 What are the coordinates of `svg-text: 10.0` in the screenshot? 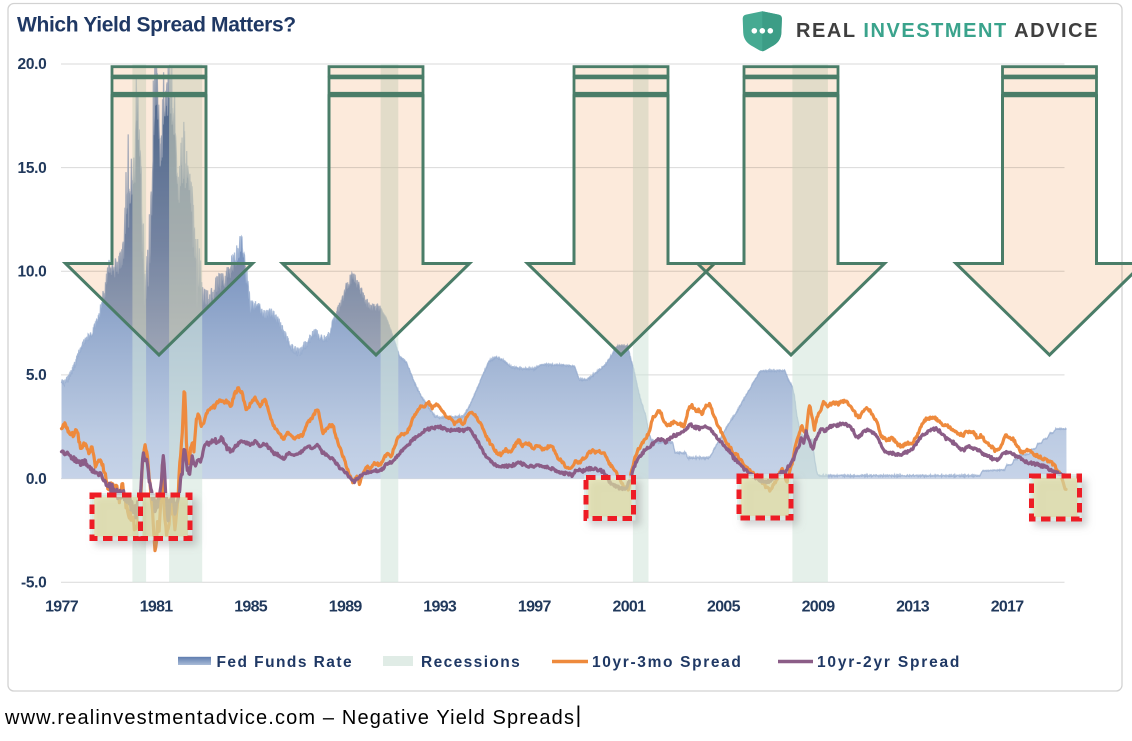 It's located at (32, 272).